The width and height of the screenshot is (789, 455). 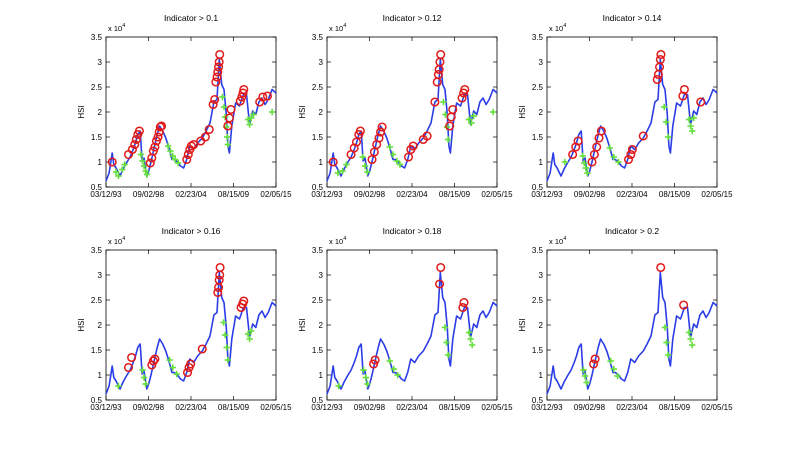 What do you see at coordinates (191, 231) in the screenshot?
I see `chart-title: Indicator > 0.16` at bounding box center [191, 231].